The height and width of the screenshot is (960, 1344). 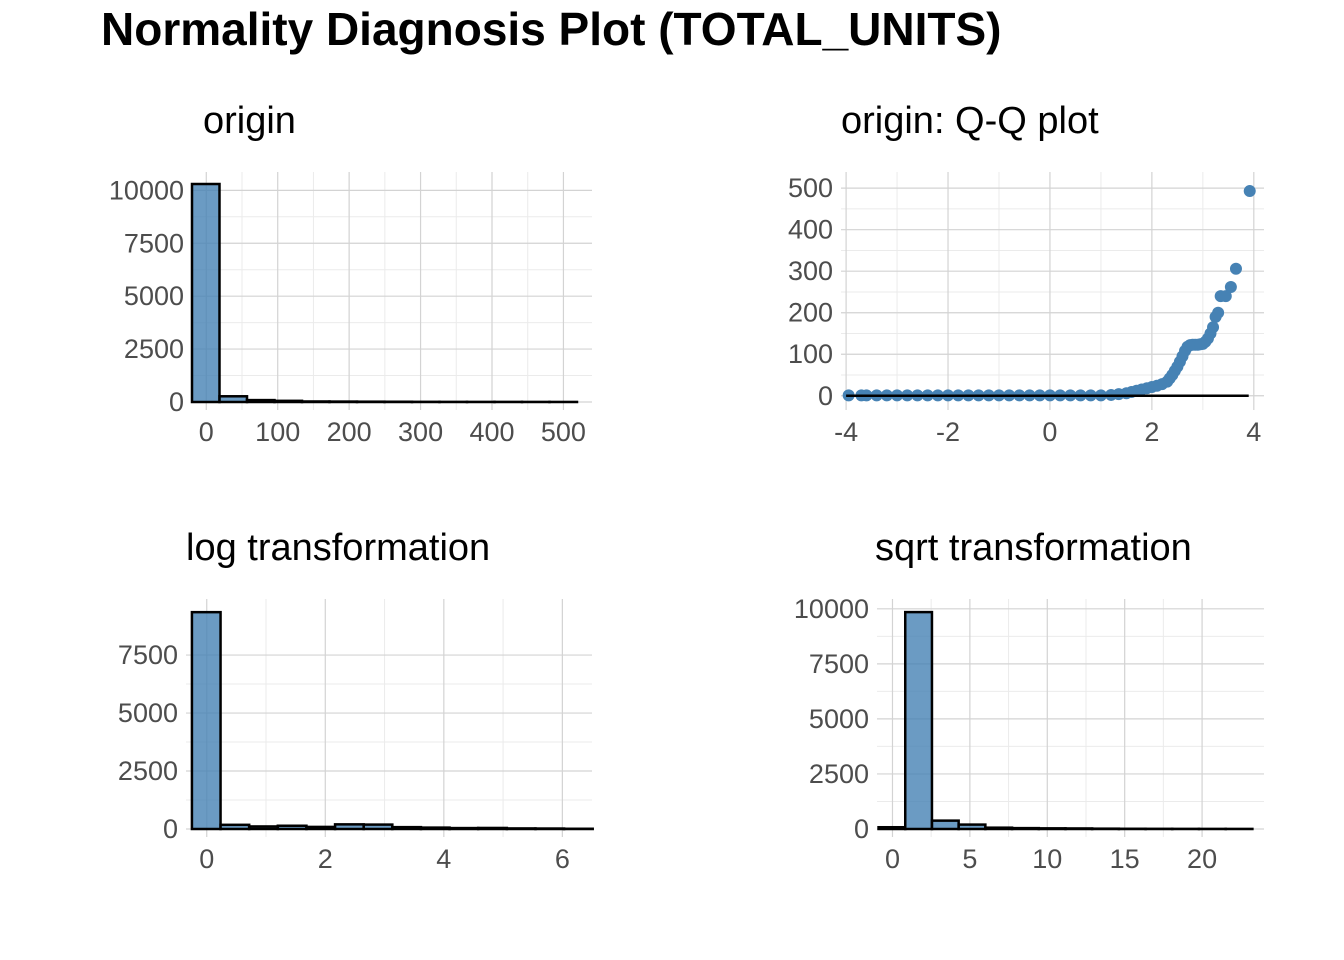 I want to click on panel-title-log: log transformation, so click(x=338, y=548).